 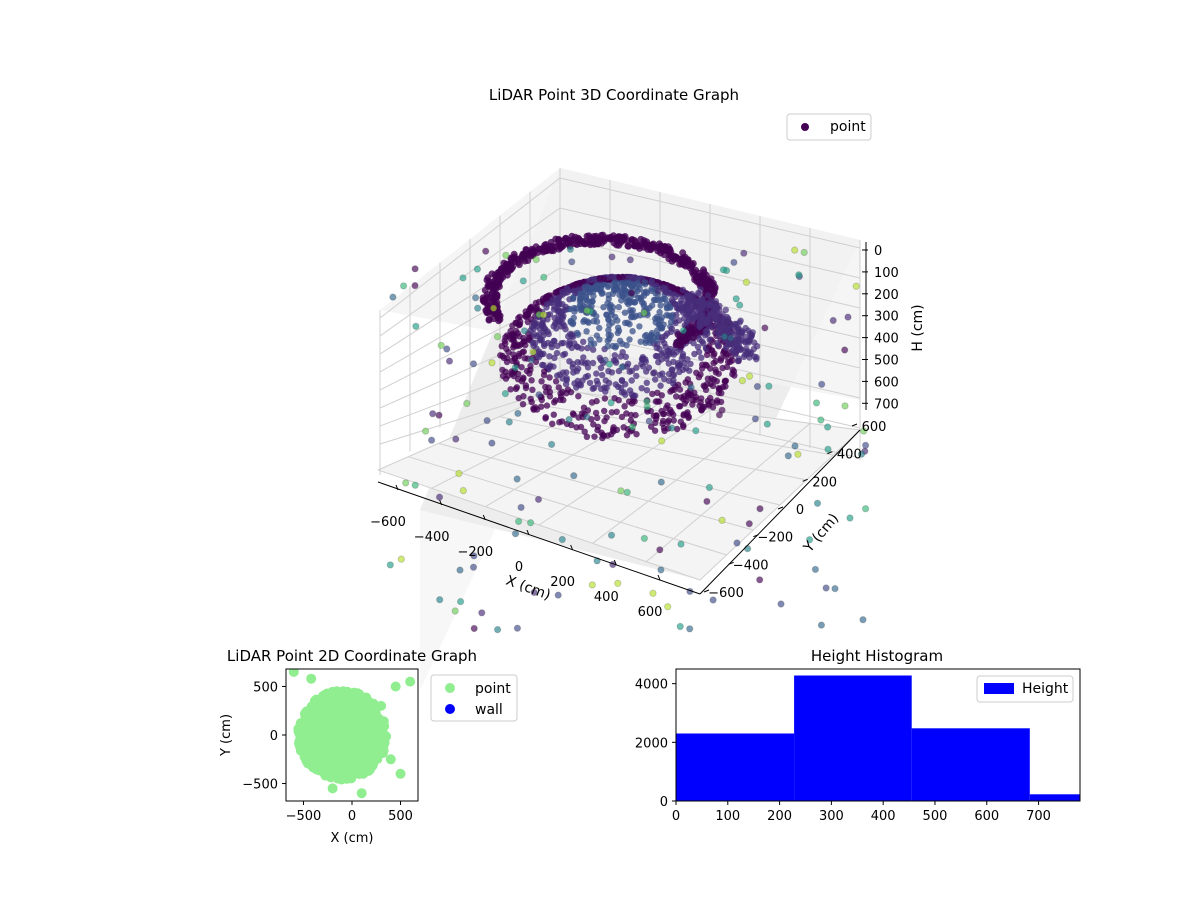 I want to click on z-ticks-3d: 0 100 200 300 400 500 600 700, so click(x=880, y=328).